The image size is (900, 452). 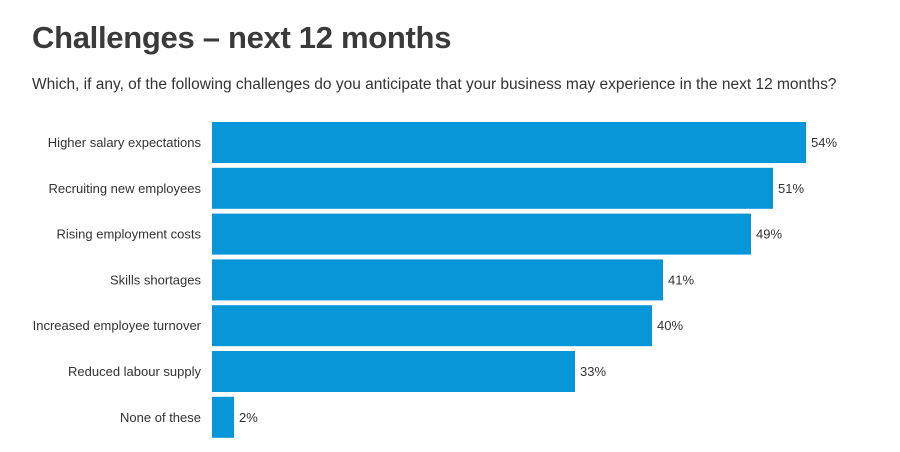 What do you see at coordinates (129, 234) in the screenshot?
I see `category-label: Rising employment costs` at bounding box center [129, 234].